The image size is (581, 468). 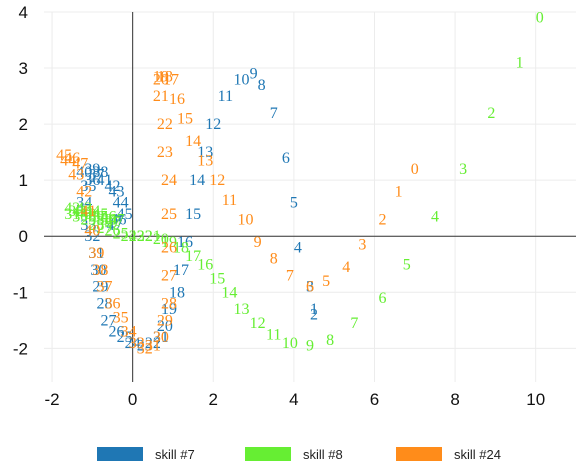 What do you see at coordinates (129, 332) in the screenshot?
I see `data-point-label: 34` at bounding box center [129, 332].